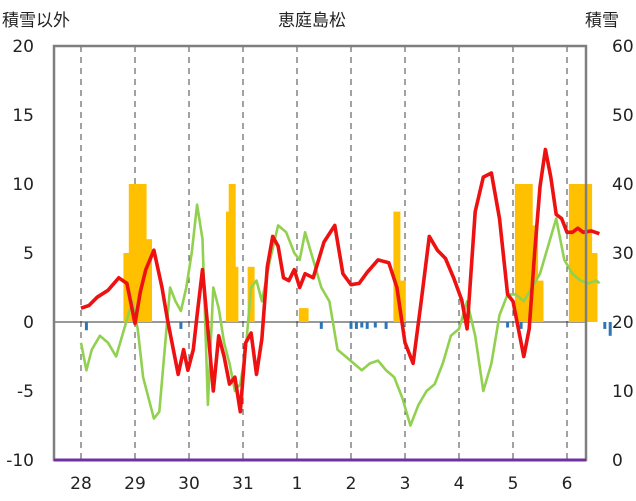  I want to click on x-tick-label: 3, so click(405, 484).